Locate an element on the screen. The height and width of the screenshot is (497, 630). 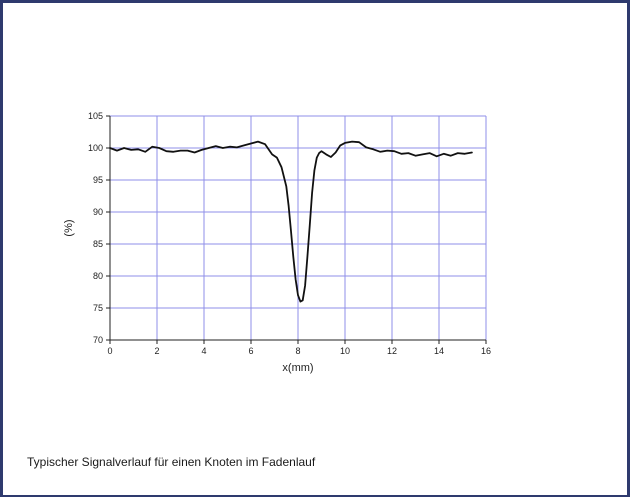
x-tick-label: 6 is located at coordinates (250, 351).